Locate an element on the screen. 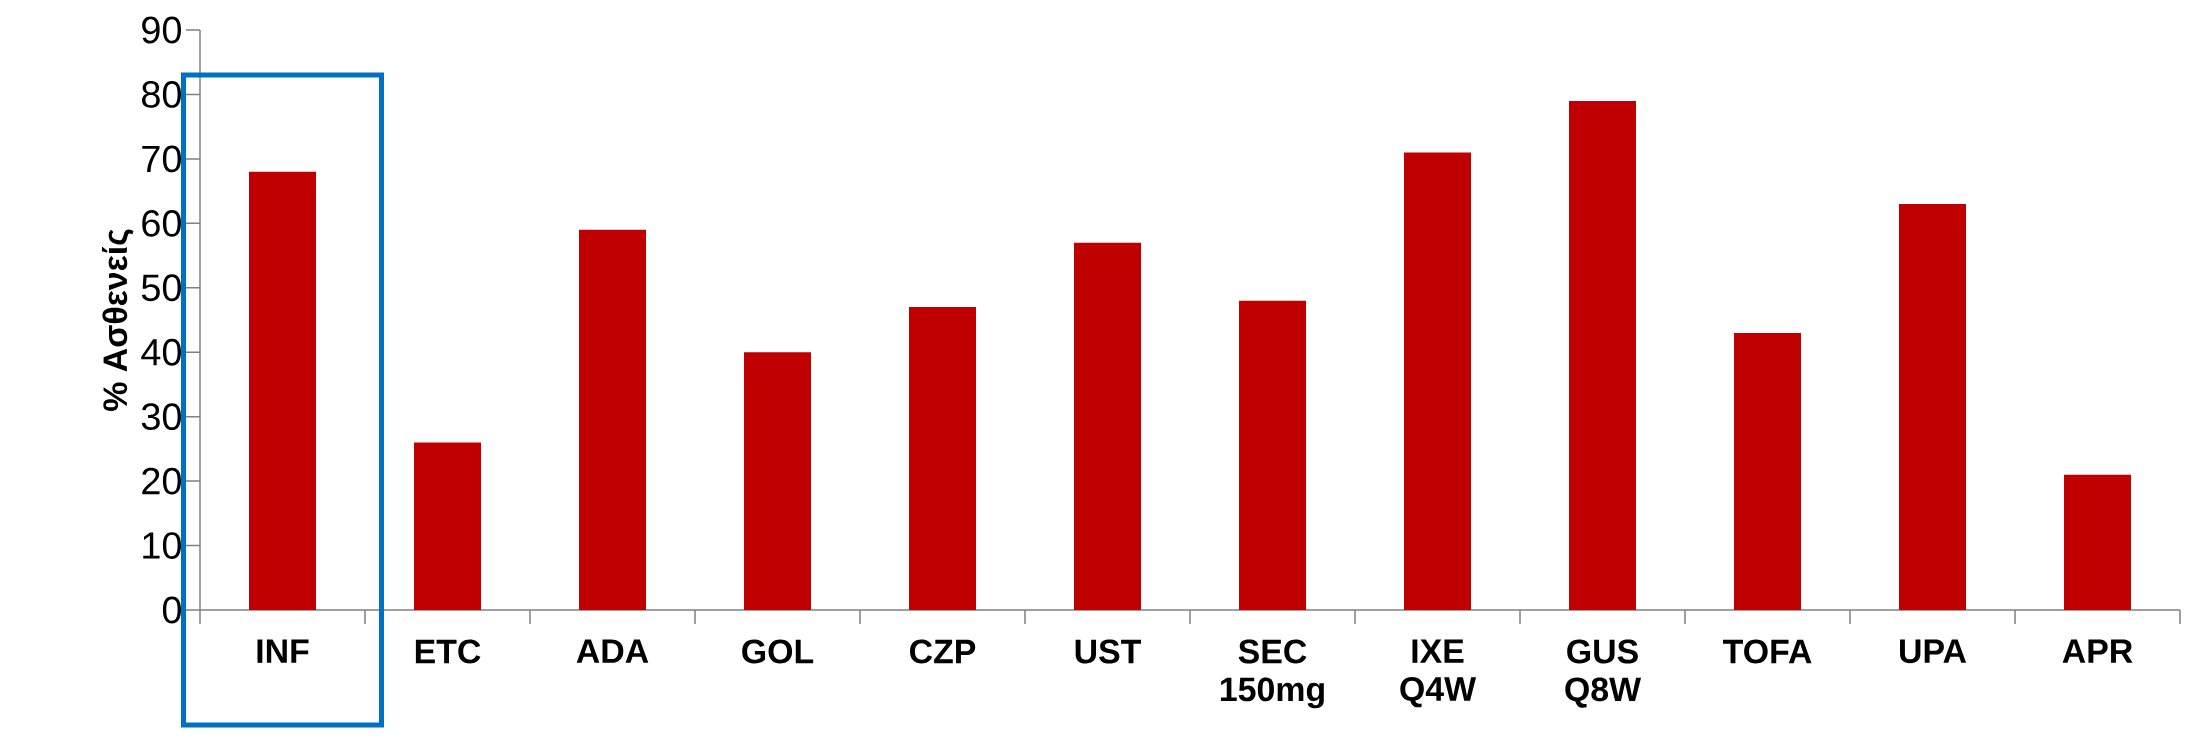  x-tick-label: SEC 150mg is located at coordinates (1272, 674).